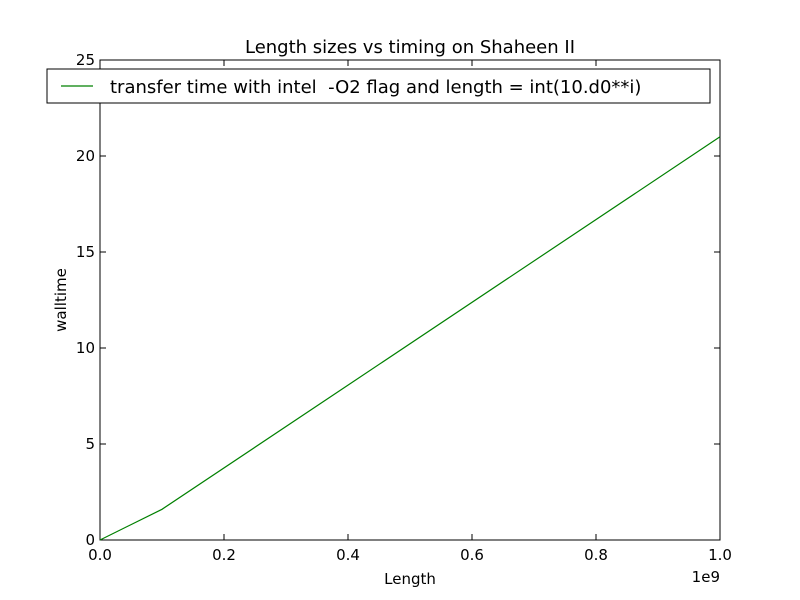 The height and width of the screenshot is (600, 800). I want to click on x-axis-label: Length, so click(410, 579).